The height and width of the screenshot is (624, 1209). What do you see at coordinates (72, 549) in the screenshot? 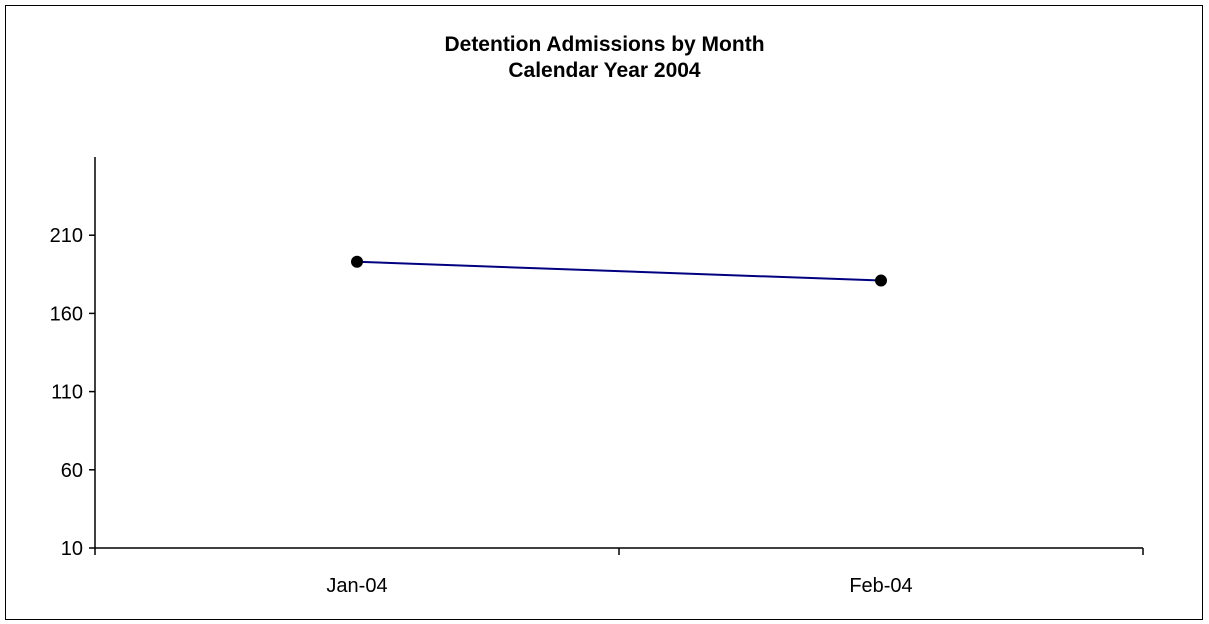
I see `y-tick-label: 10` at bounding box center [72, 549].